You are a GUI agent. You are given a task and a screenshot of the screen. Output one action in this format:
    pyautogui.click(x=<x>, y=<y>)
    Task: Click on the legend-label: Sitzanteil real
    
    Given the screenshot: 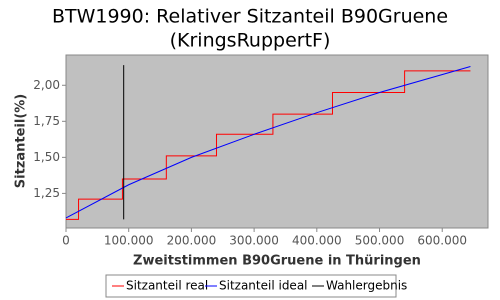 What is the action you would take?
    pyautogui.click(x=167, y=286)
    